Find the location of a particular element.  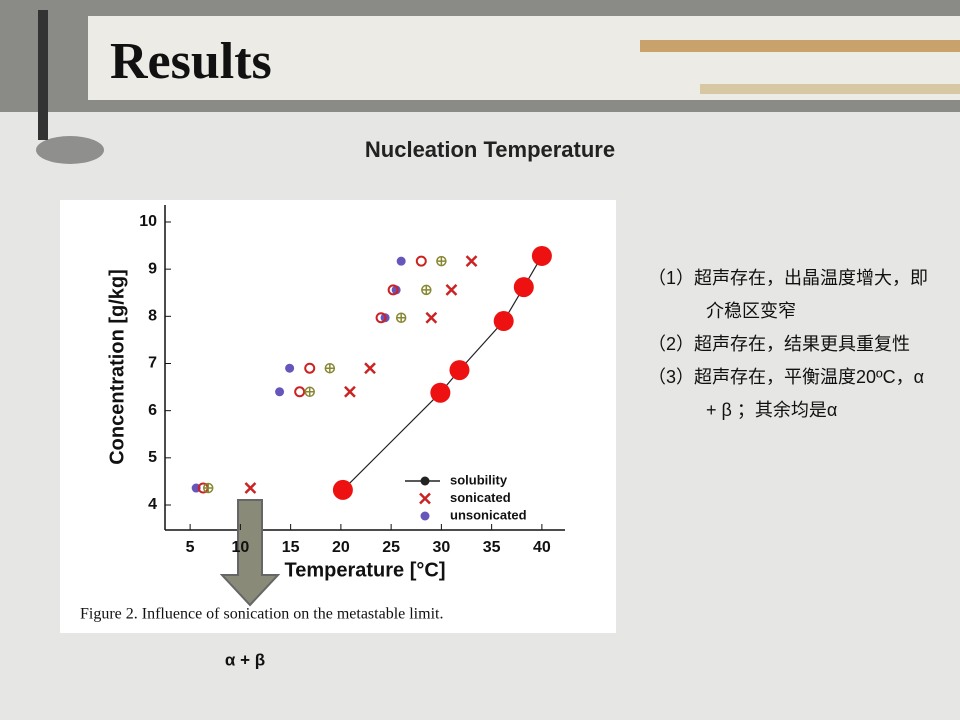

y-tick-label: 7 is located at coordinates (152, 363).